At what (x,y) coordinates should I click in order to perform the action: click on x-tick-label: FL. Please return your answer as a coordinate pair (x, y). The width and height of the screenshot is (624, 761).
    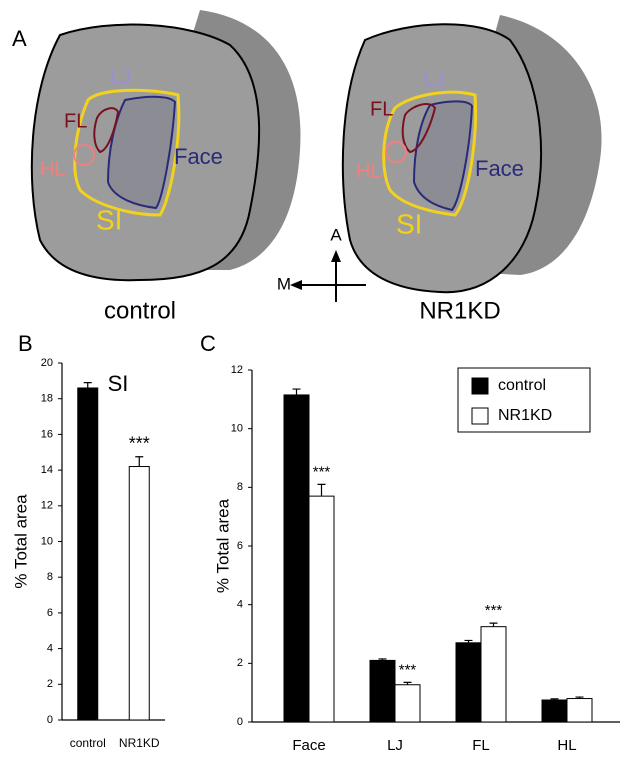
    Looking at the image, I should click on (481, 745).